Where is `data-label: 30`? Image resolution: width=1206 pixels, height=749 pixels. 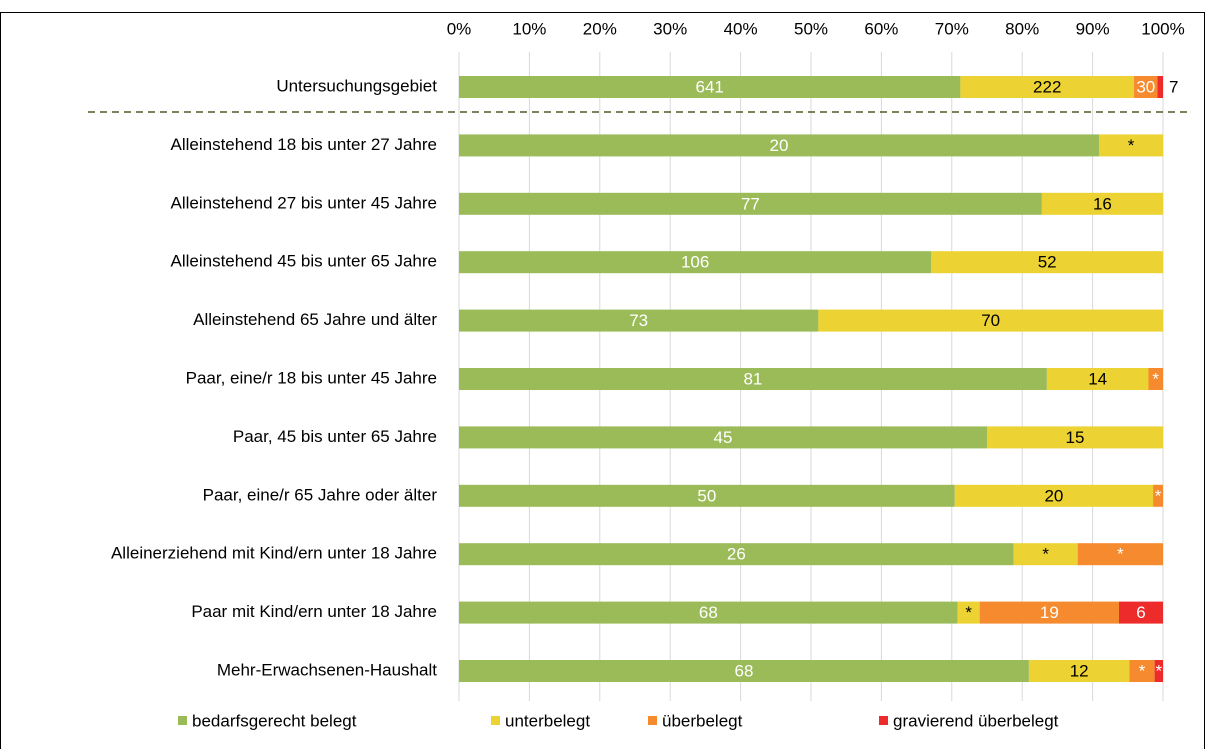
data-label: 30 is located at coordinates (1145, 86).